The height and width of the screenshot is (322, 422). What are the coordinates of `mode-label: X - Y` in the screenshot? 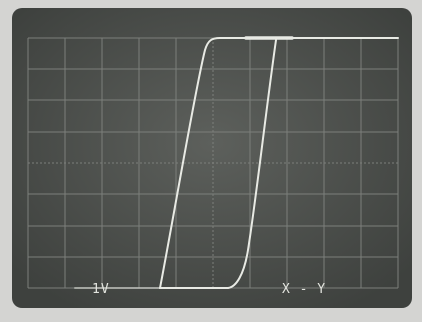 It's located at (304, 289).